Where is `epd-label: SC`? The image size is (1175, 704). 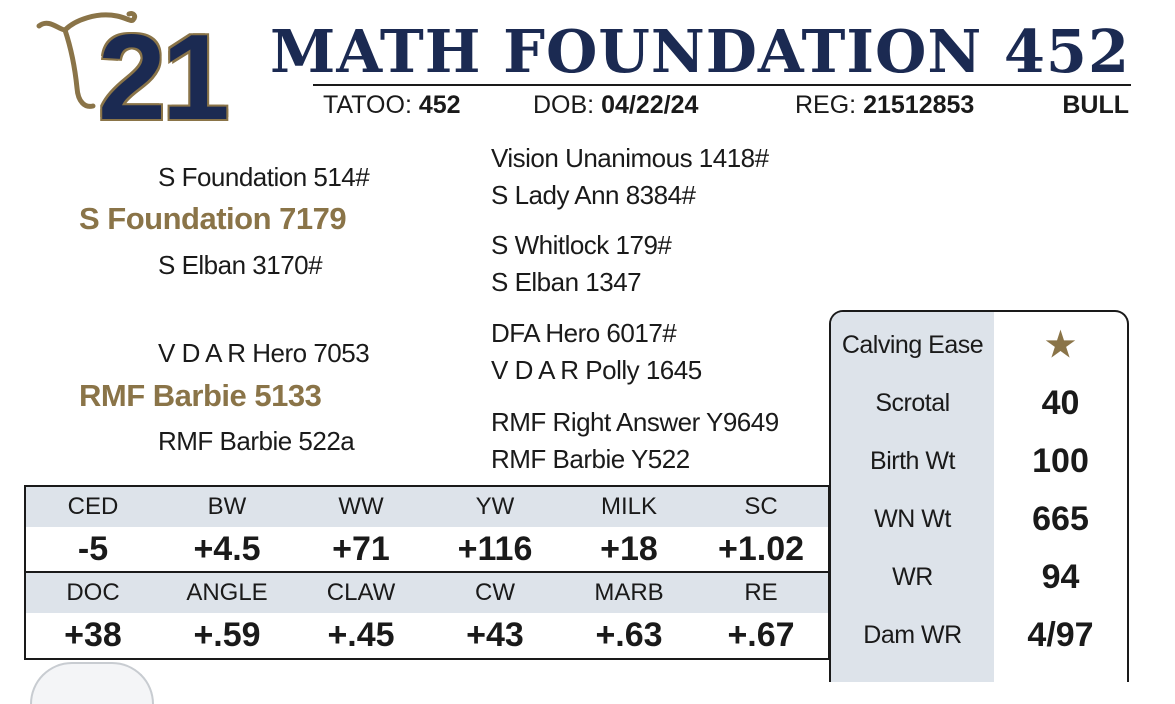 epd-label: SC is located at coordinates (761, 506).